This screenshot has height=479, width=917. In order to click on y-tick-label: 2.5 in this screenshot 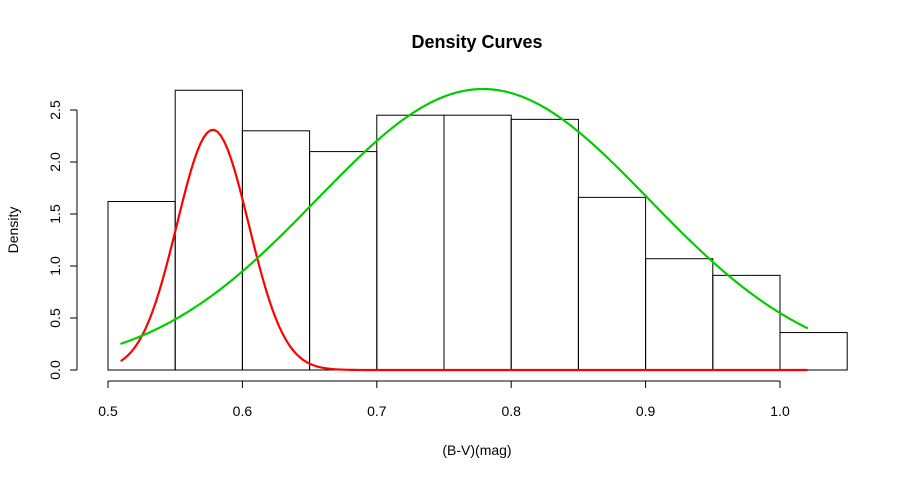, I will do `click(55, 110)`.